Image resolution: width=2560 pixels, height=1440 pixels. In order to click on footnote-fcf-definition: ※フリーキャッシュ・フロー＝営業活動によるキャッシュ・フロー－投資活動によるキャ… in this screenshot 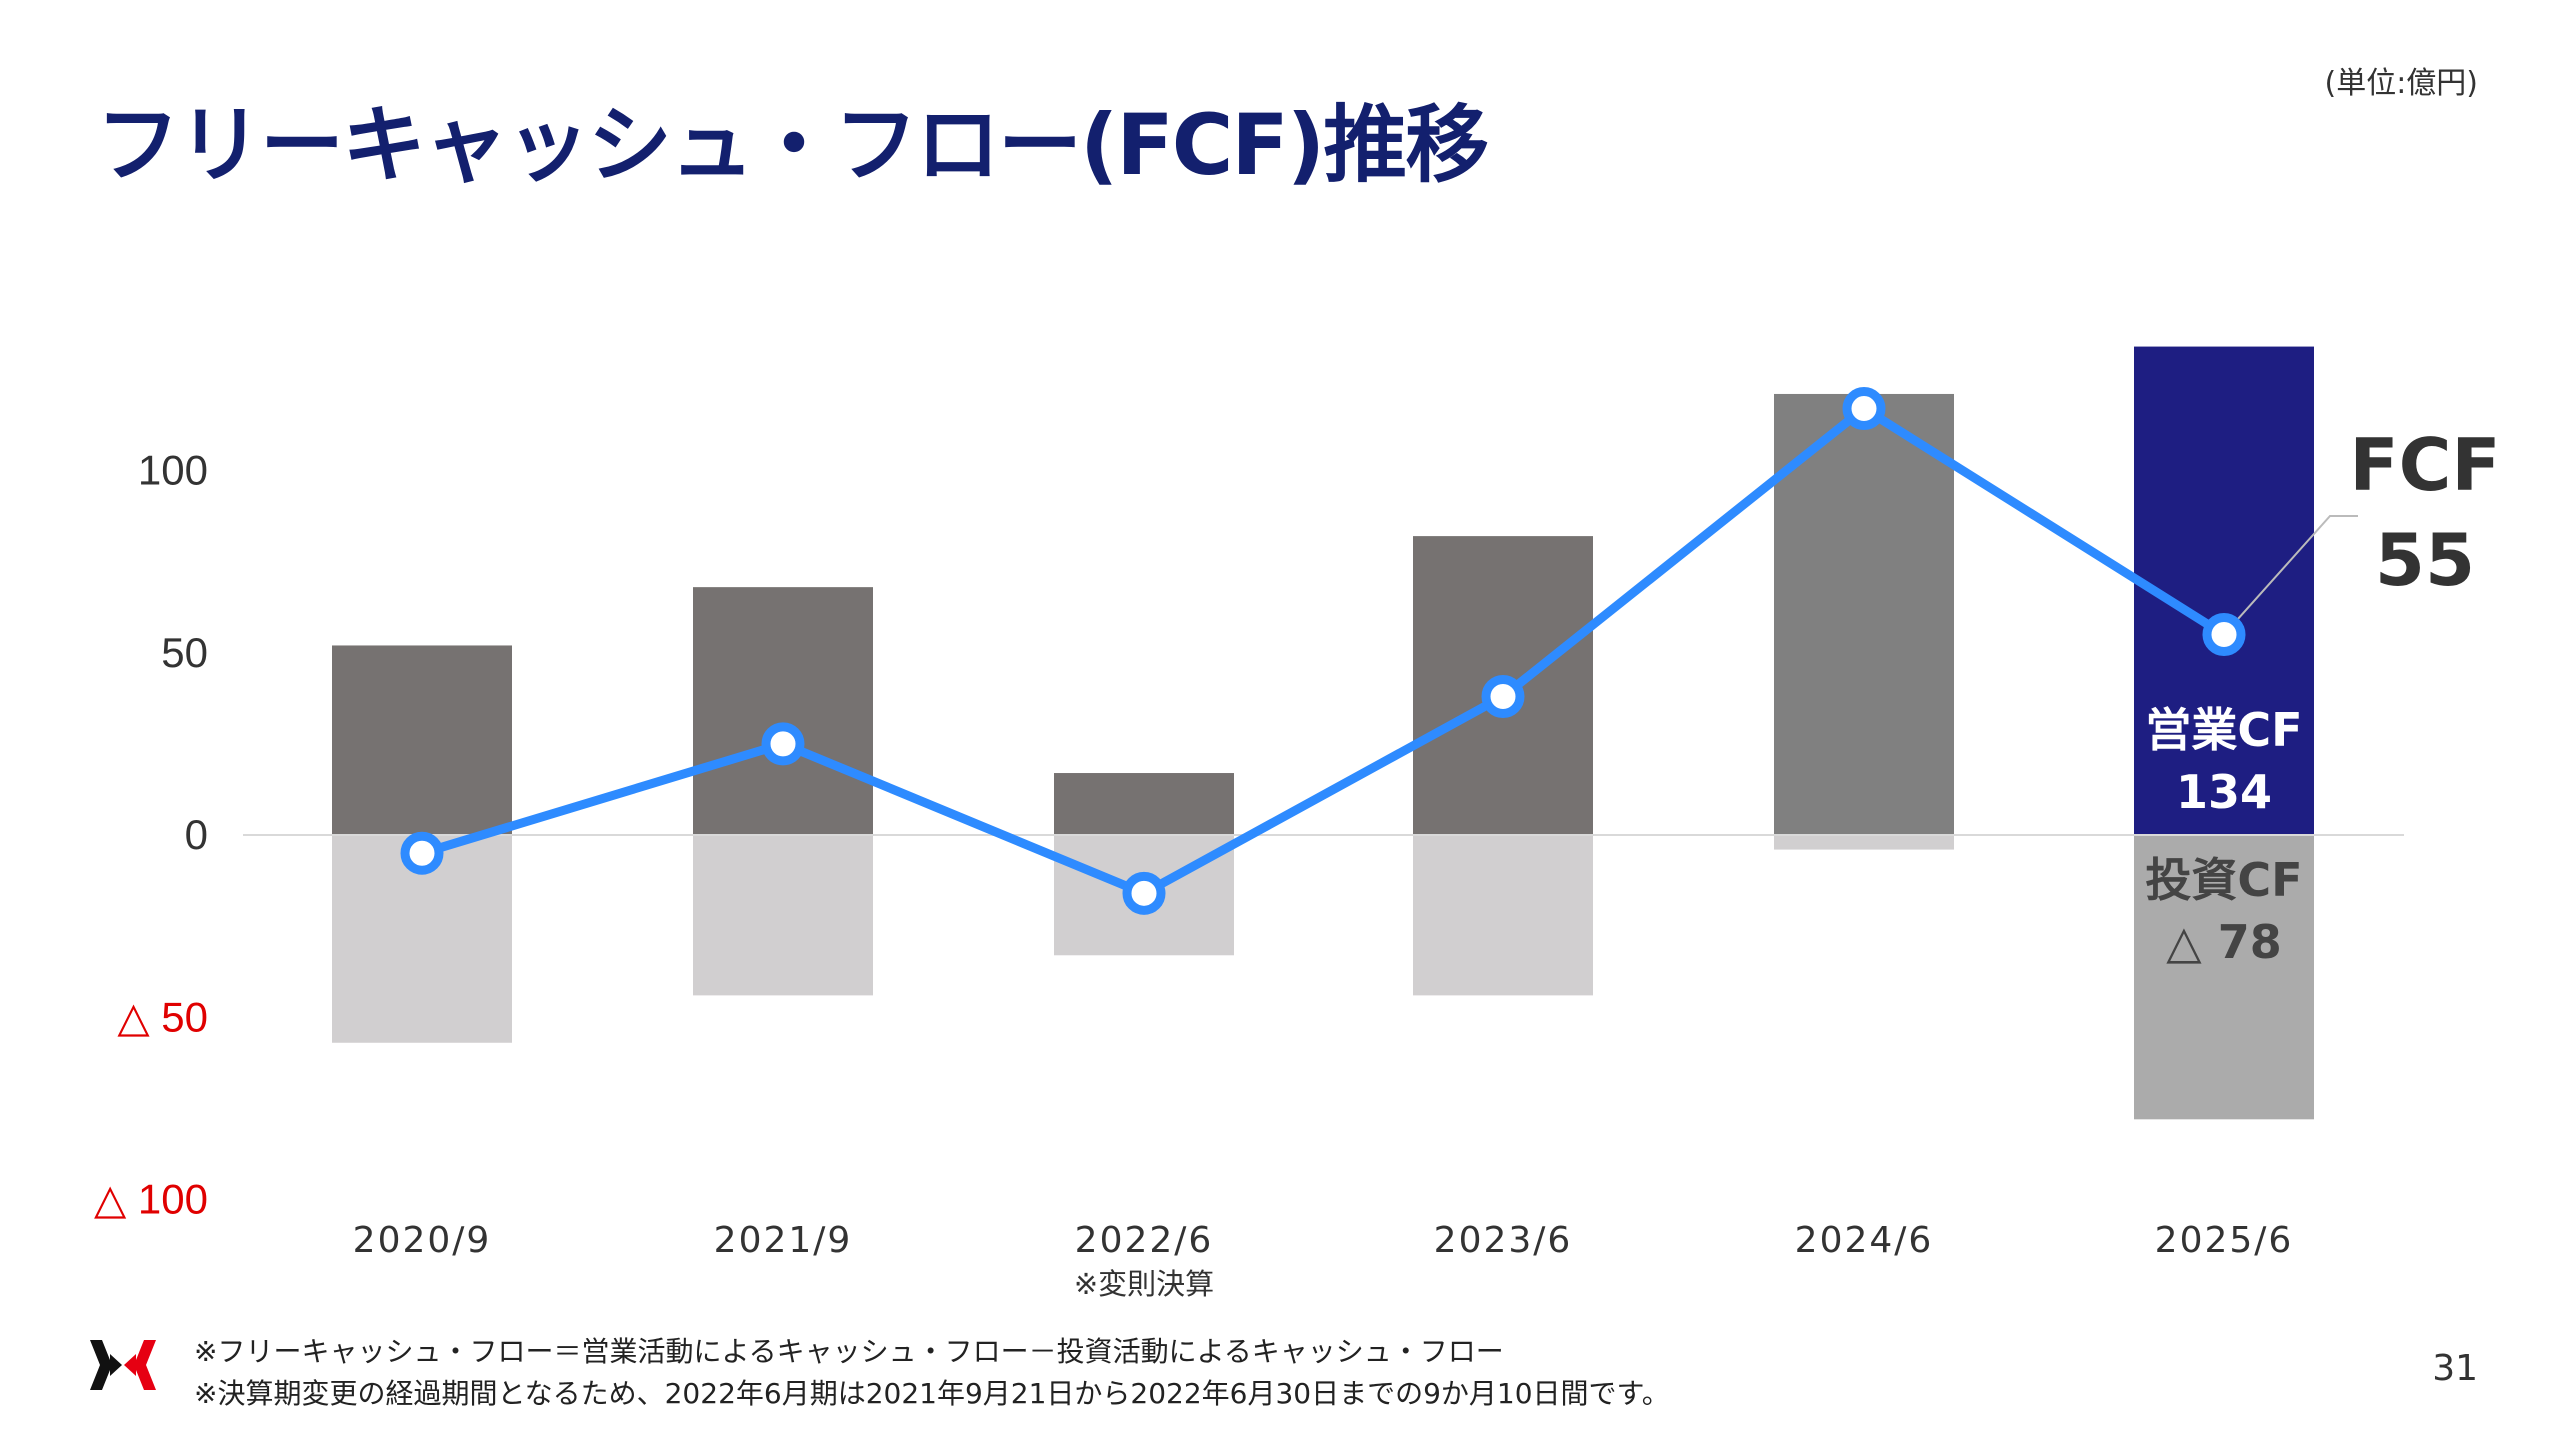, I will do `click(849, 1351)`.